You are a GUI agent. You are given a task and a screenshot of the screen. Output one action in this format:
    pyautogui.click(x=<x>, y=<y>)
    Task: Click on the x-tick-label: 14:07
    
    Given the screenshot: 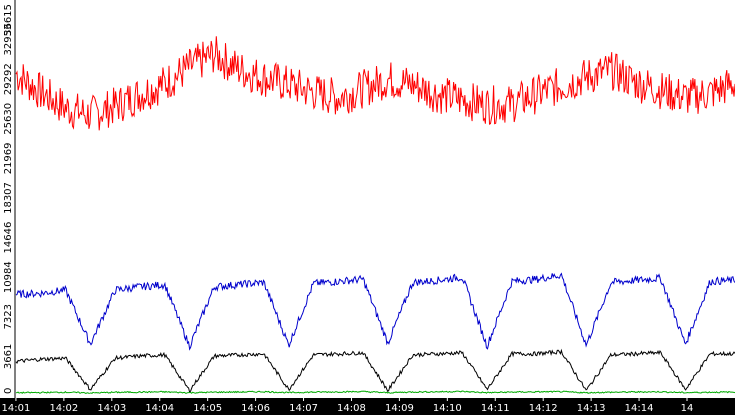 What is the action you would take?
    pyautogui.click(x=303, y=408)
    